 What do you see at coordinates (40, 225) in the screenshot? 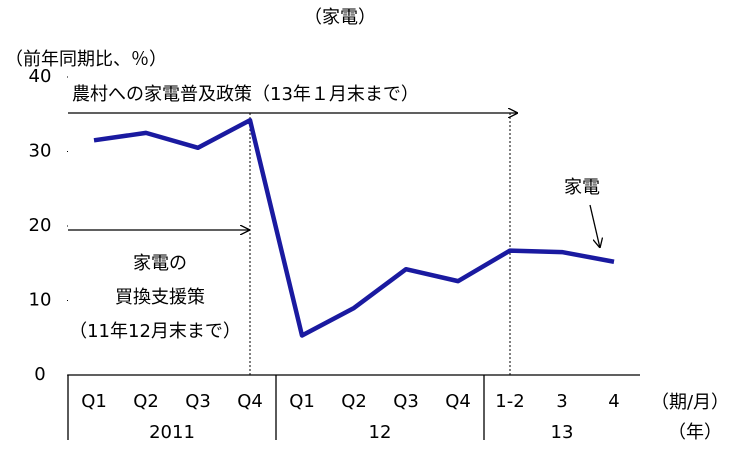
I see `y-tick-label: 20` at bounding box center [40, 225].